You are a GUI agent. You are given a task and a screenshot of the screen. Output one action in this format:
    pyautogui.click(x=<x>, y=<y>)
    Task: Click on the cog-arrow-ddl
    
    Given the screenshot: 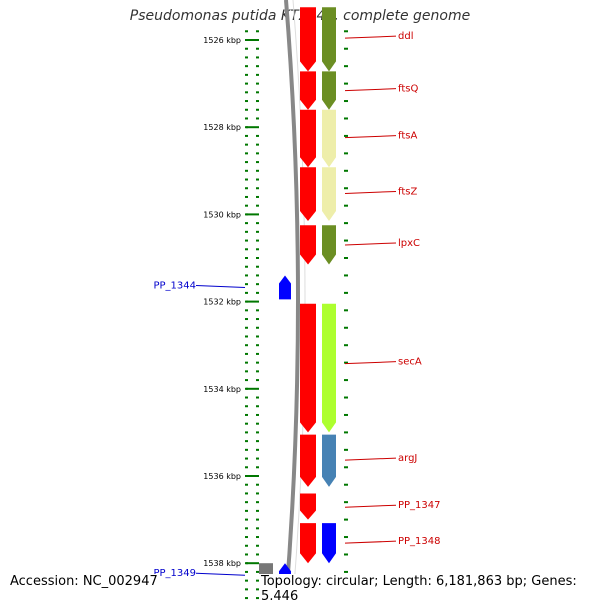 What is the action you would take?
    pyautogui.click(x=329, y=39)
    